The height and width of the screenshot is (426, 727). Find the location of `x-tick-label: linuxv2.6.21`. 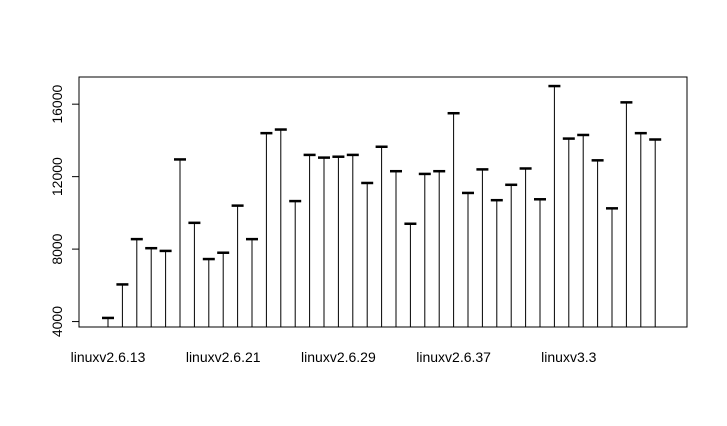

x-tick-label: linuxv2.6.21 is located at coordinates (223, 357).